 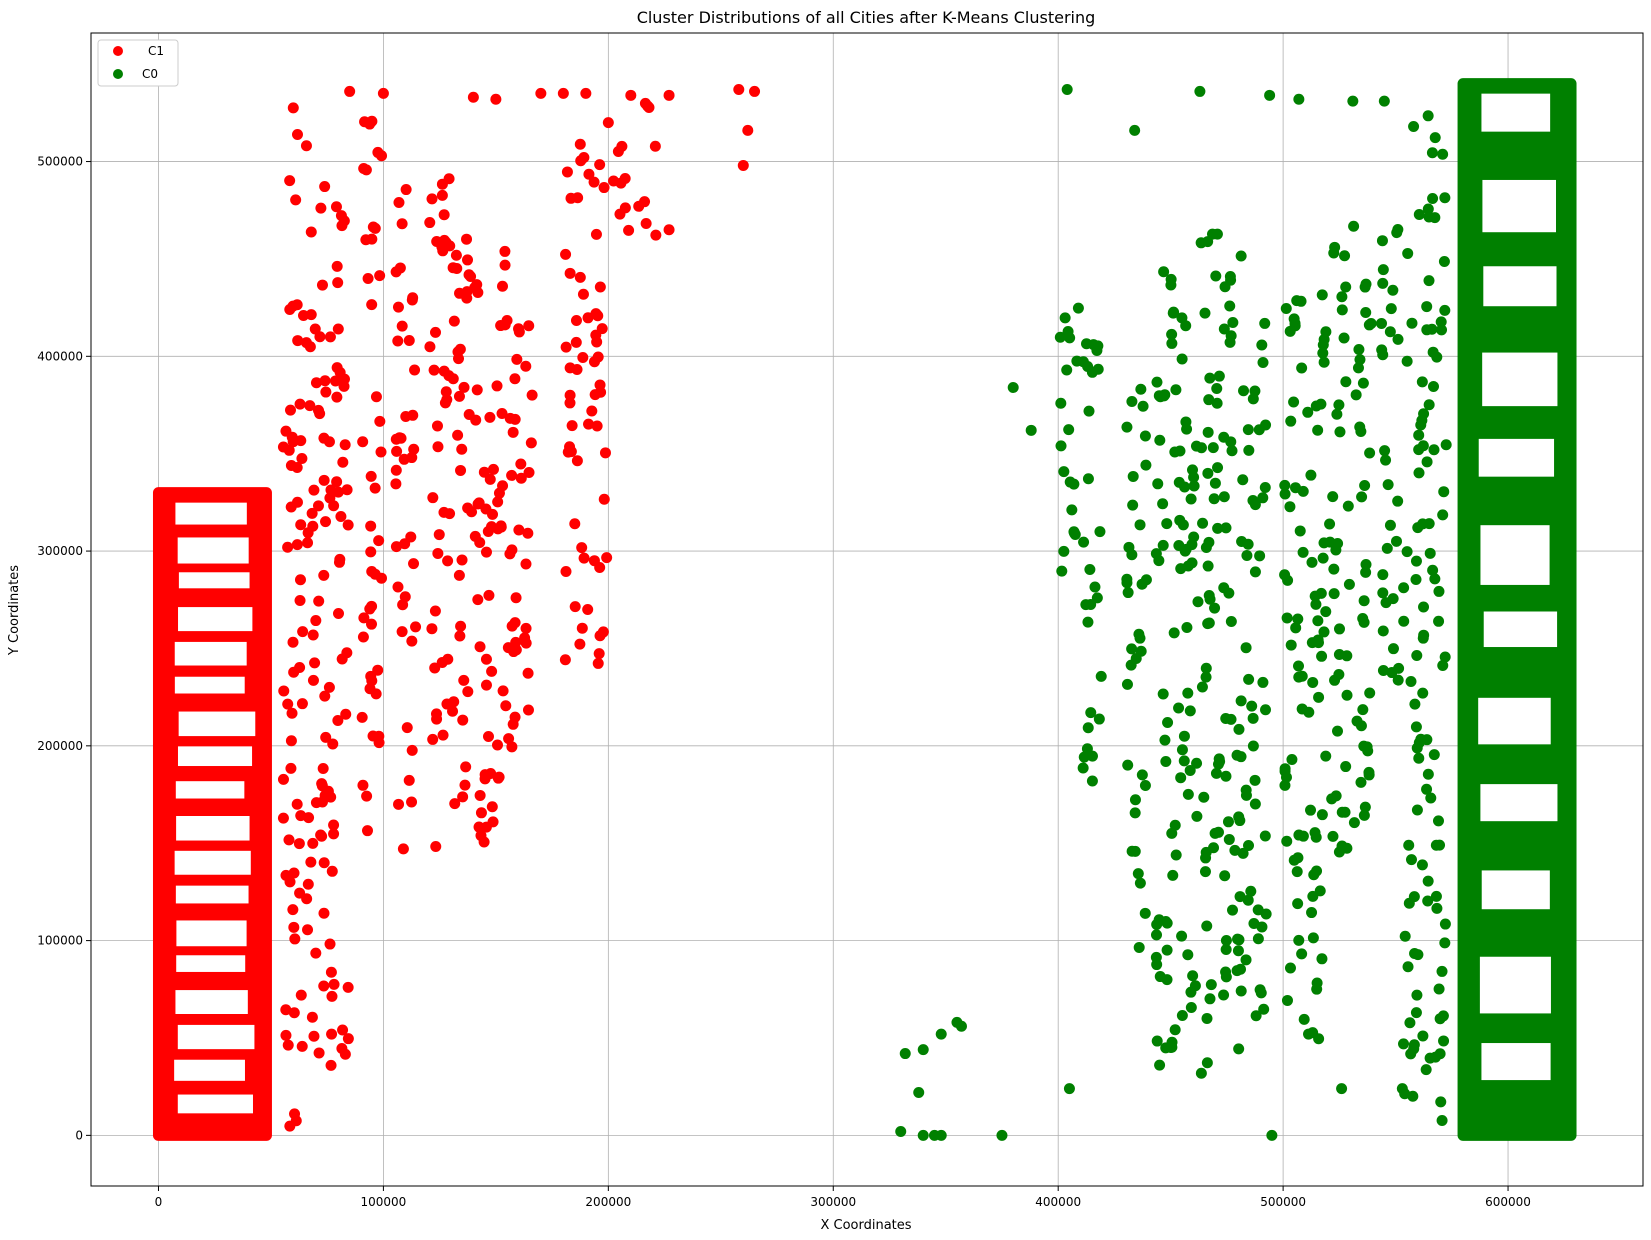 What do you see at coordinates (60, 162) in the screenshot?
I see `y-tick-label: 500000` at bounding box center [60, 162].